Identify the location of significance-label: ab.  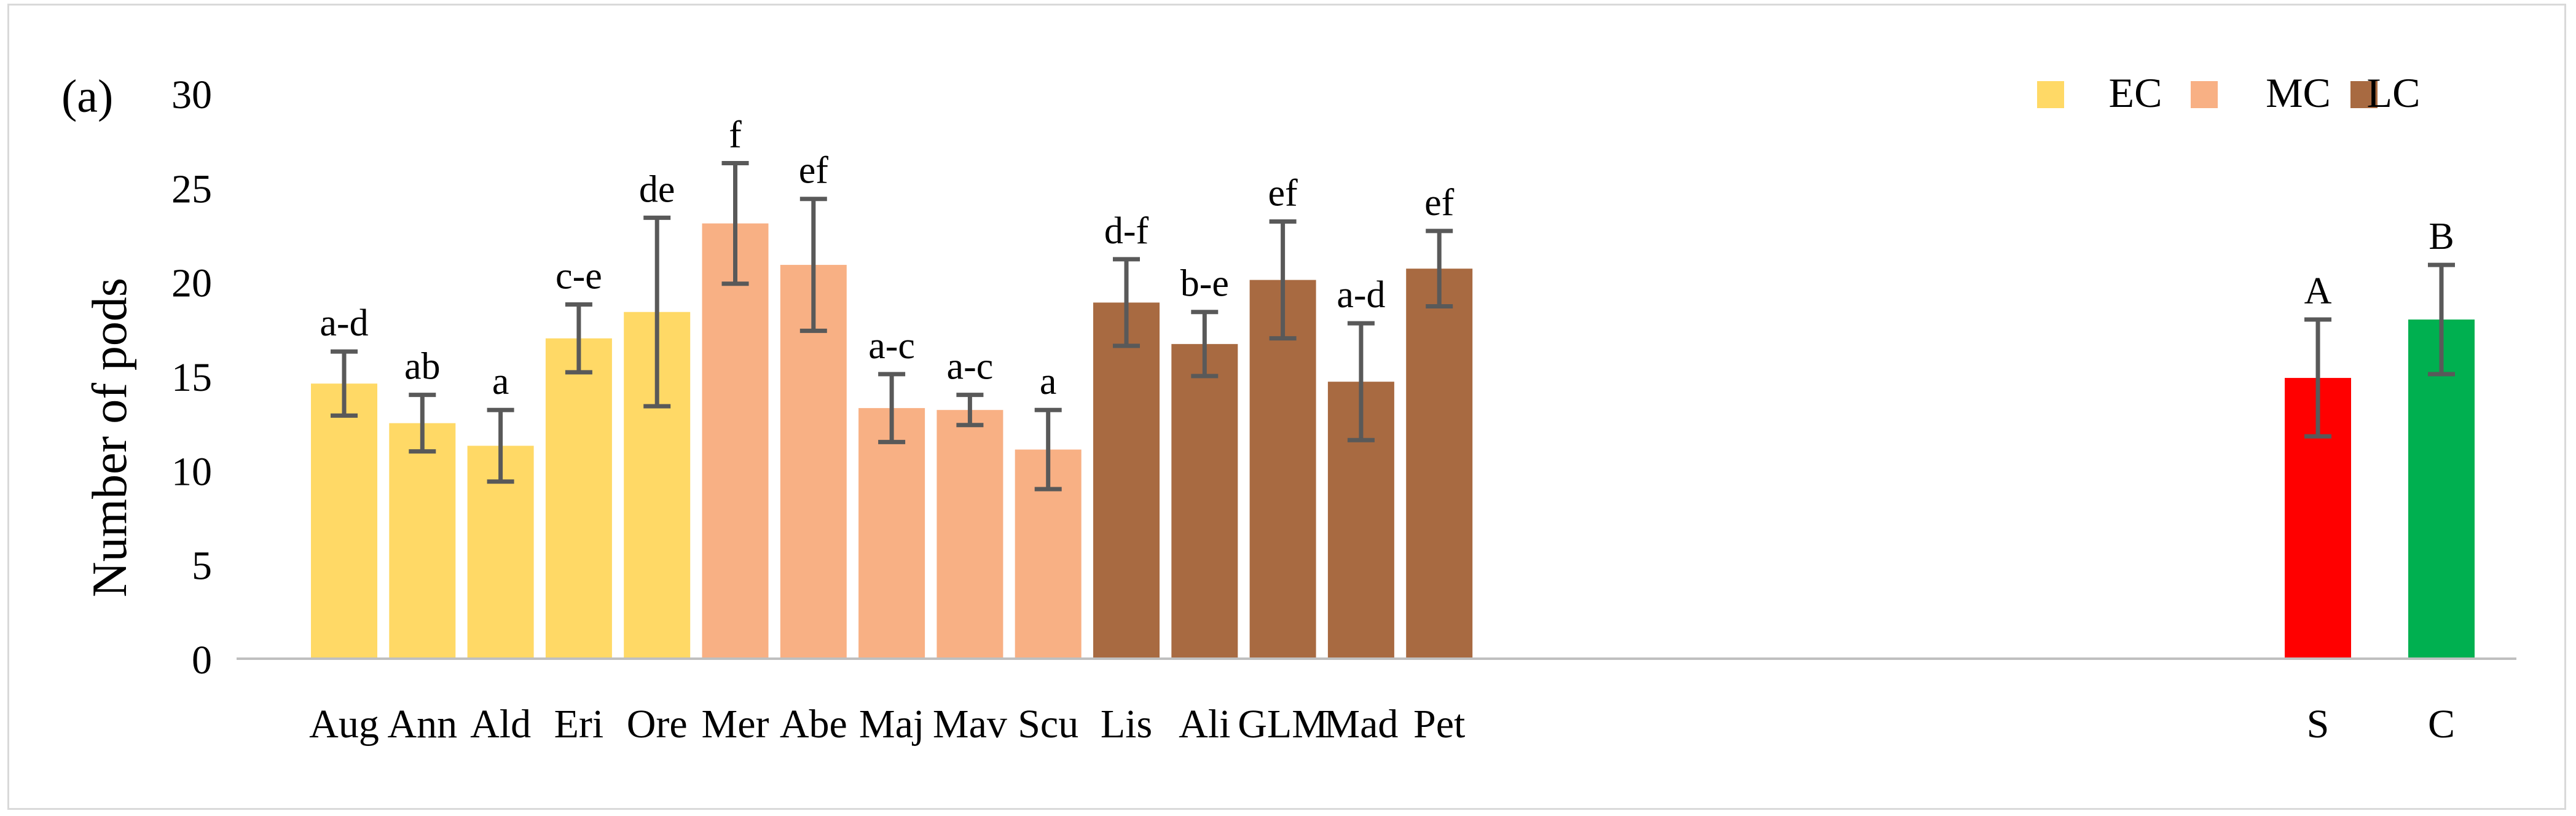
(422, 367).